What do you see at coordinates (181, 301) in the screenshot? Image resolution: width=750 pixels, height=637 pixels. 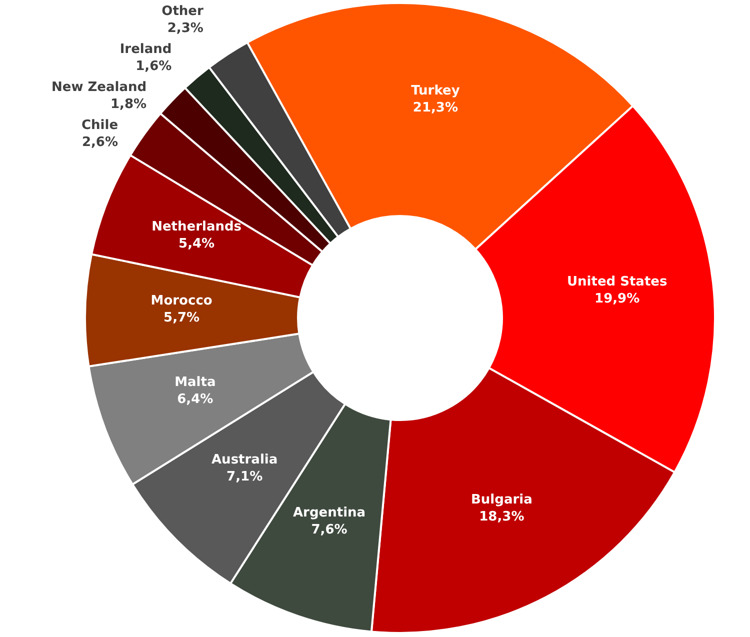 I see `slice-label: Morocco` at bounding box center [181, 301].